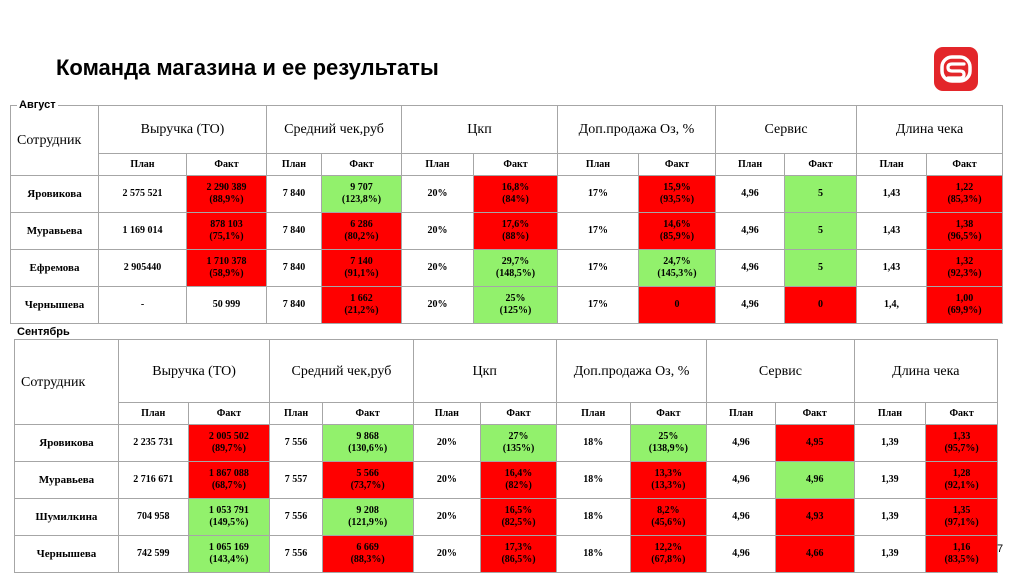  I want to click on plan-cell: -, so click(142, 305).